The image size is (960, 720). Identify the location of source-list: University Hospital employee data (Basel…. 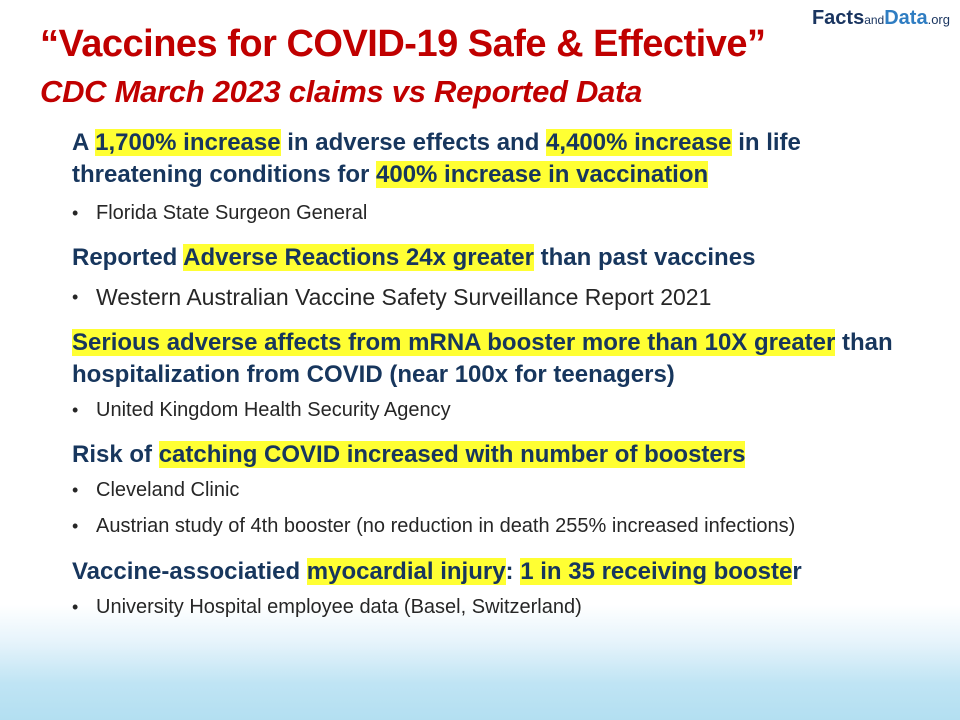
(497, 607).